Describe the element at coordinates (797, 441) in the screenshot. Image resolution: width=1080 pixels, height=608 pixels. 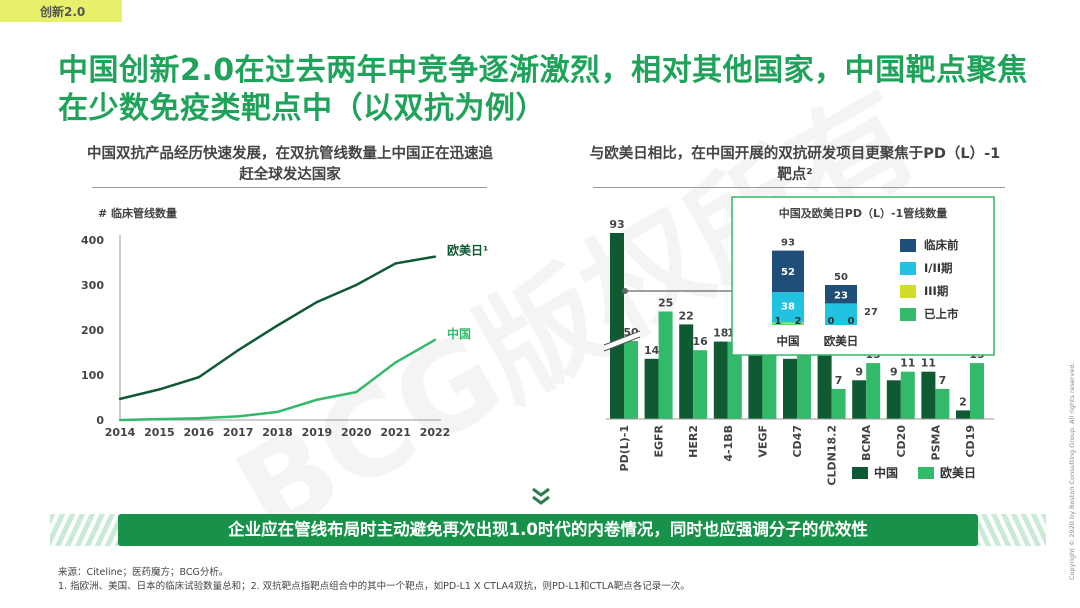
I see `category-label: CD47` at that location.